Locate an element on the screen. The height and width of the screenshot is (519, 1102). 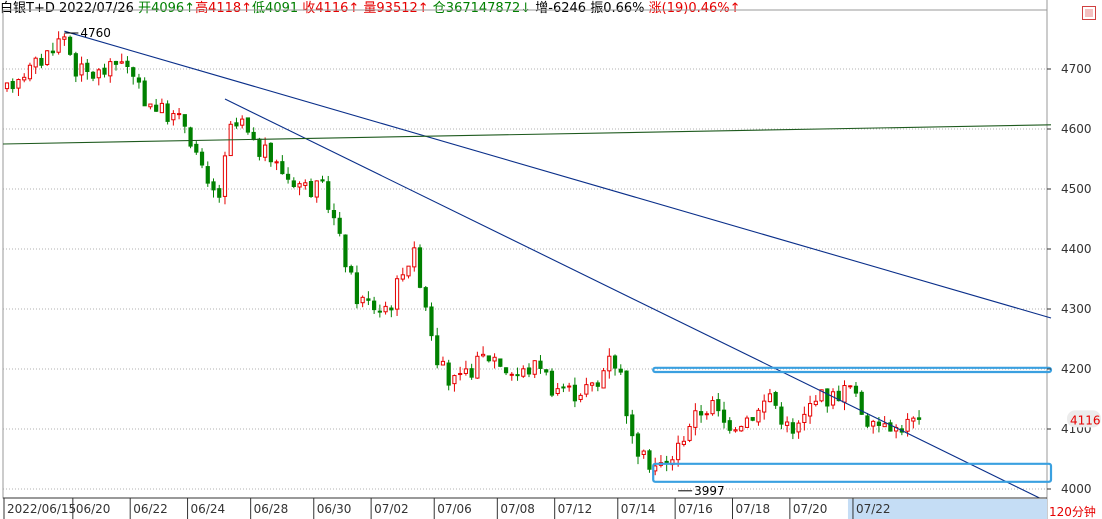
close-value: 收4116↑ is located at coordinates (331, 8).